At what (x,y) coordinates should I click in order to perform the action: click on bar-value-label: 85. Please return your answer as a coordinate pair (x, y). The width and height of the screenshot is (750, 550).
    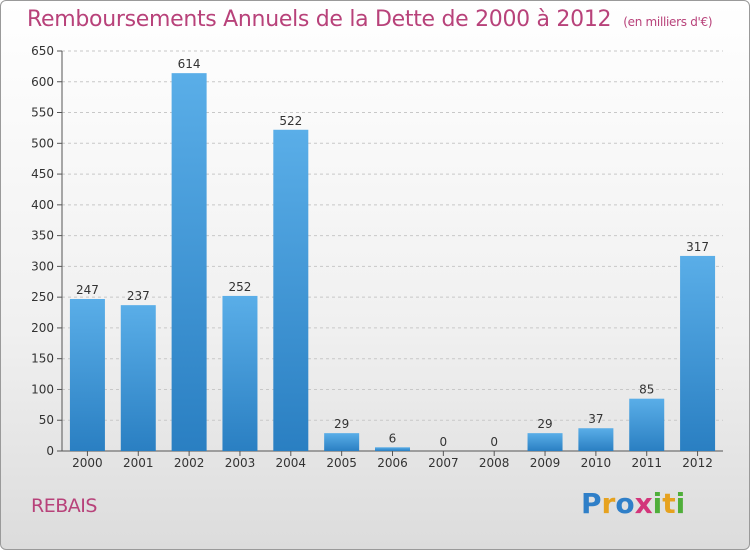
    Looking at the image, I should click on (646, 390).